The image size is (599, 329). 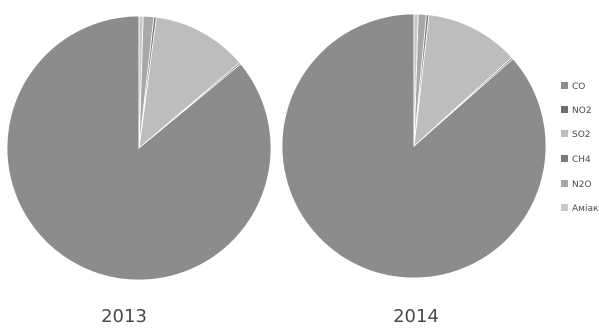 What do you see at coordinates (564, 133) in the screenshot?
I see `legend-swatch-so2` at bounding box center [564, 133].